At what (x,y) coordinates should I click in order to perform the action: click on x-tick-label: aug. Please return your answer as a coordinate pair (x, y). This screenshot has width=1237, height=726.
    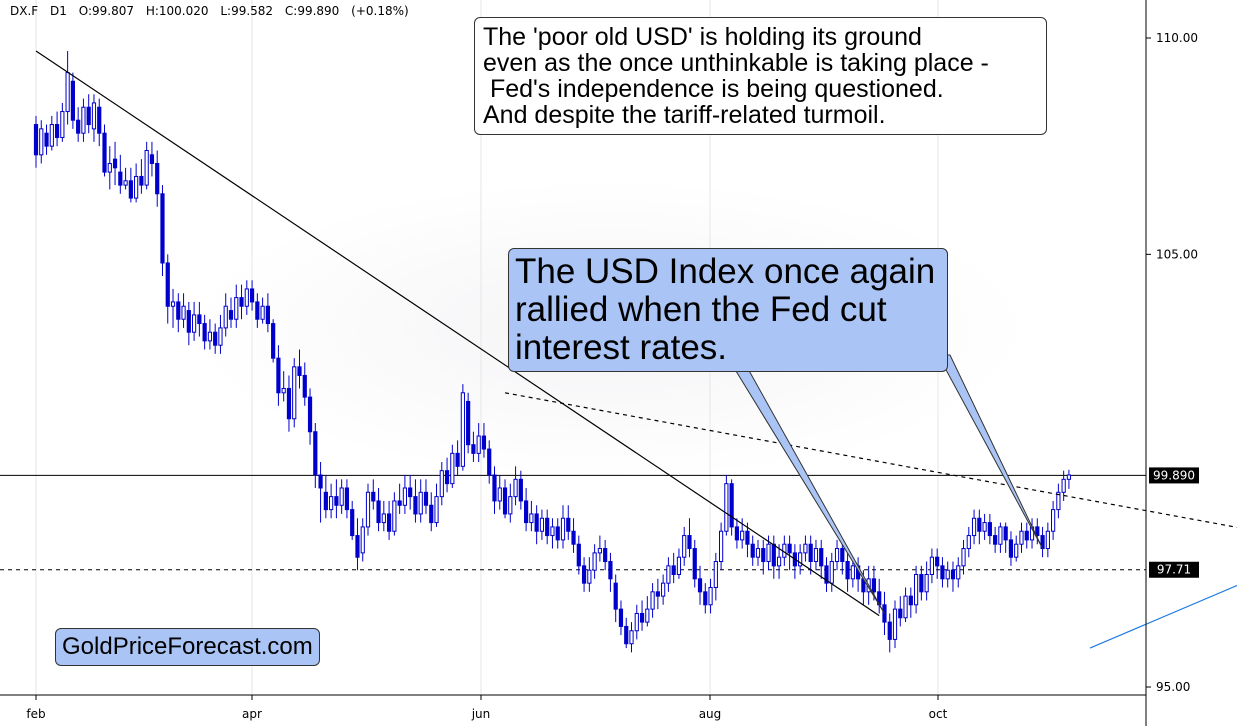
    Looking at the image, I should click on (710, 714).